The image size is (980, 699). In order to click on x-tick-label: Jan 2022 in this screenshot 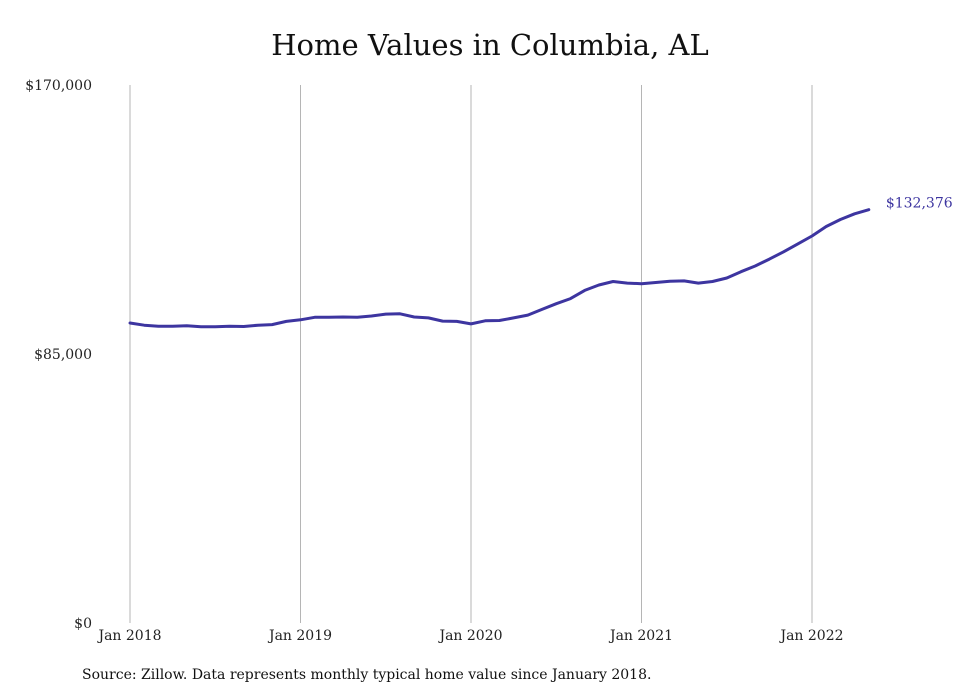, I will do `click(810, 636)`.